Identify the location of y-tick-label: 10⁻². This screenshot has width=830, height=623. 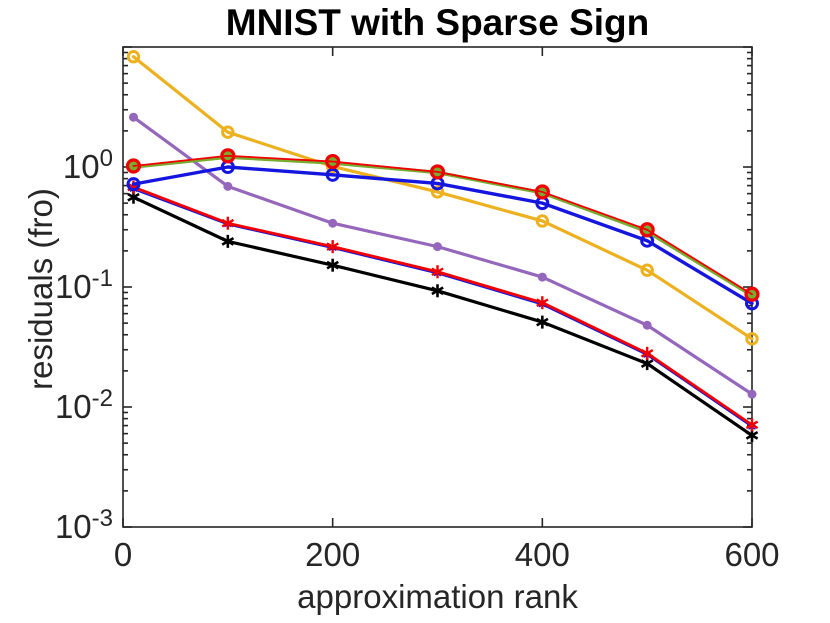
(83, 404).